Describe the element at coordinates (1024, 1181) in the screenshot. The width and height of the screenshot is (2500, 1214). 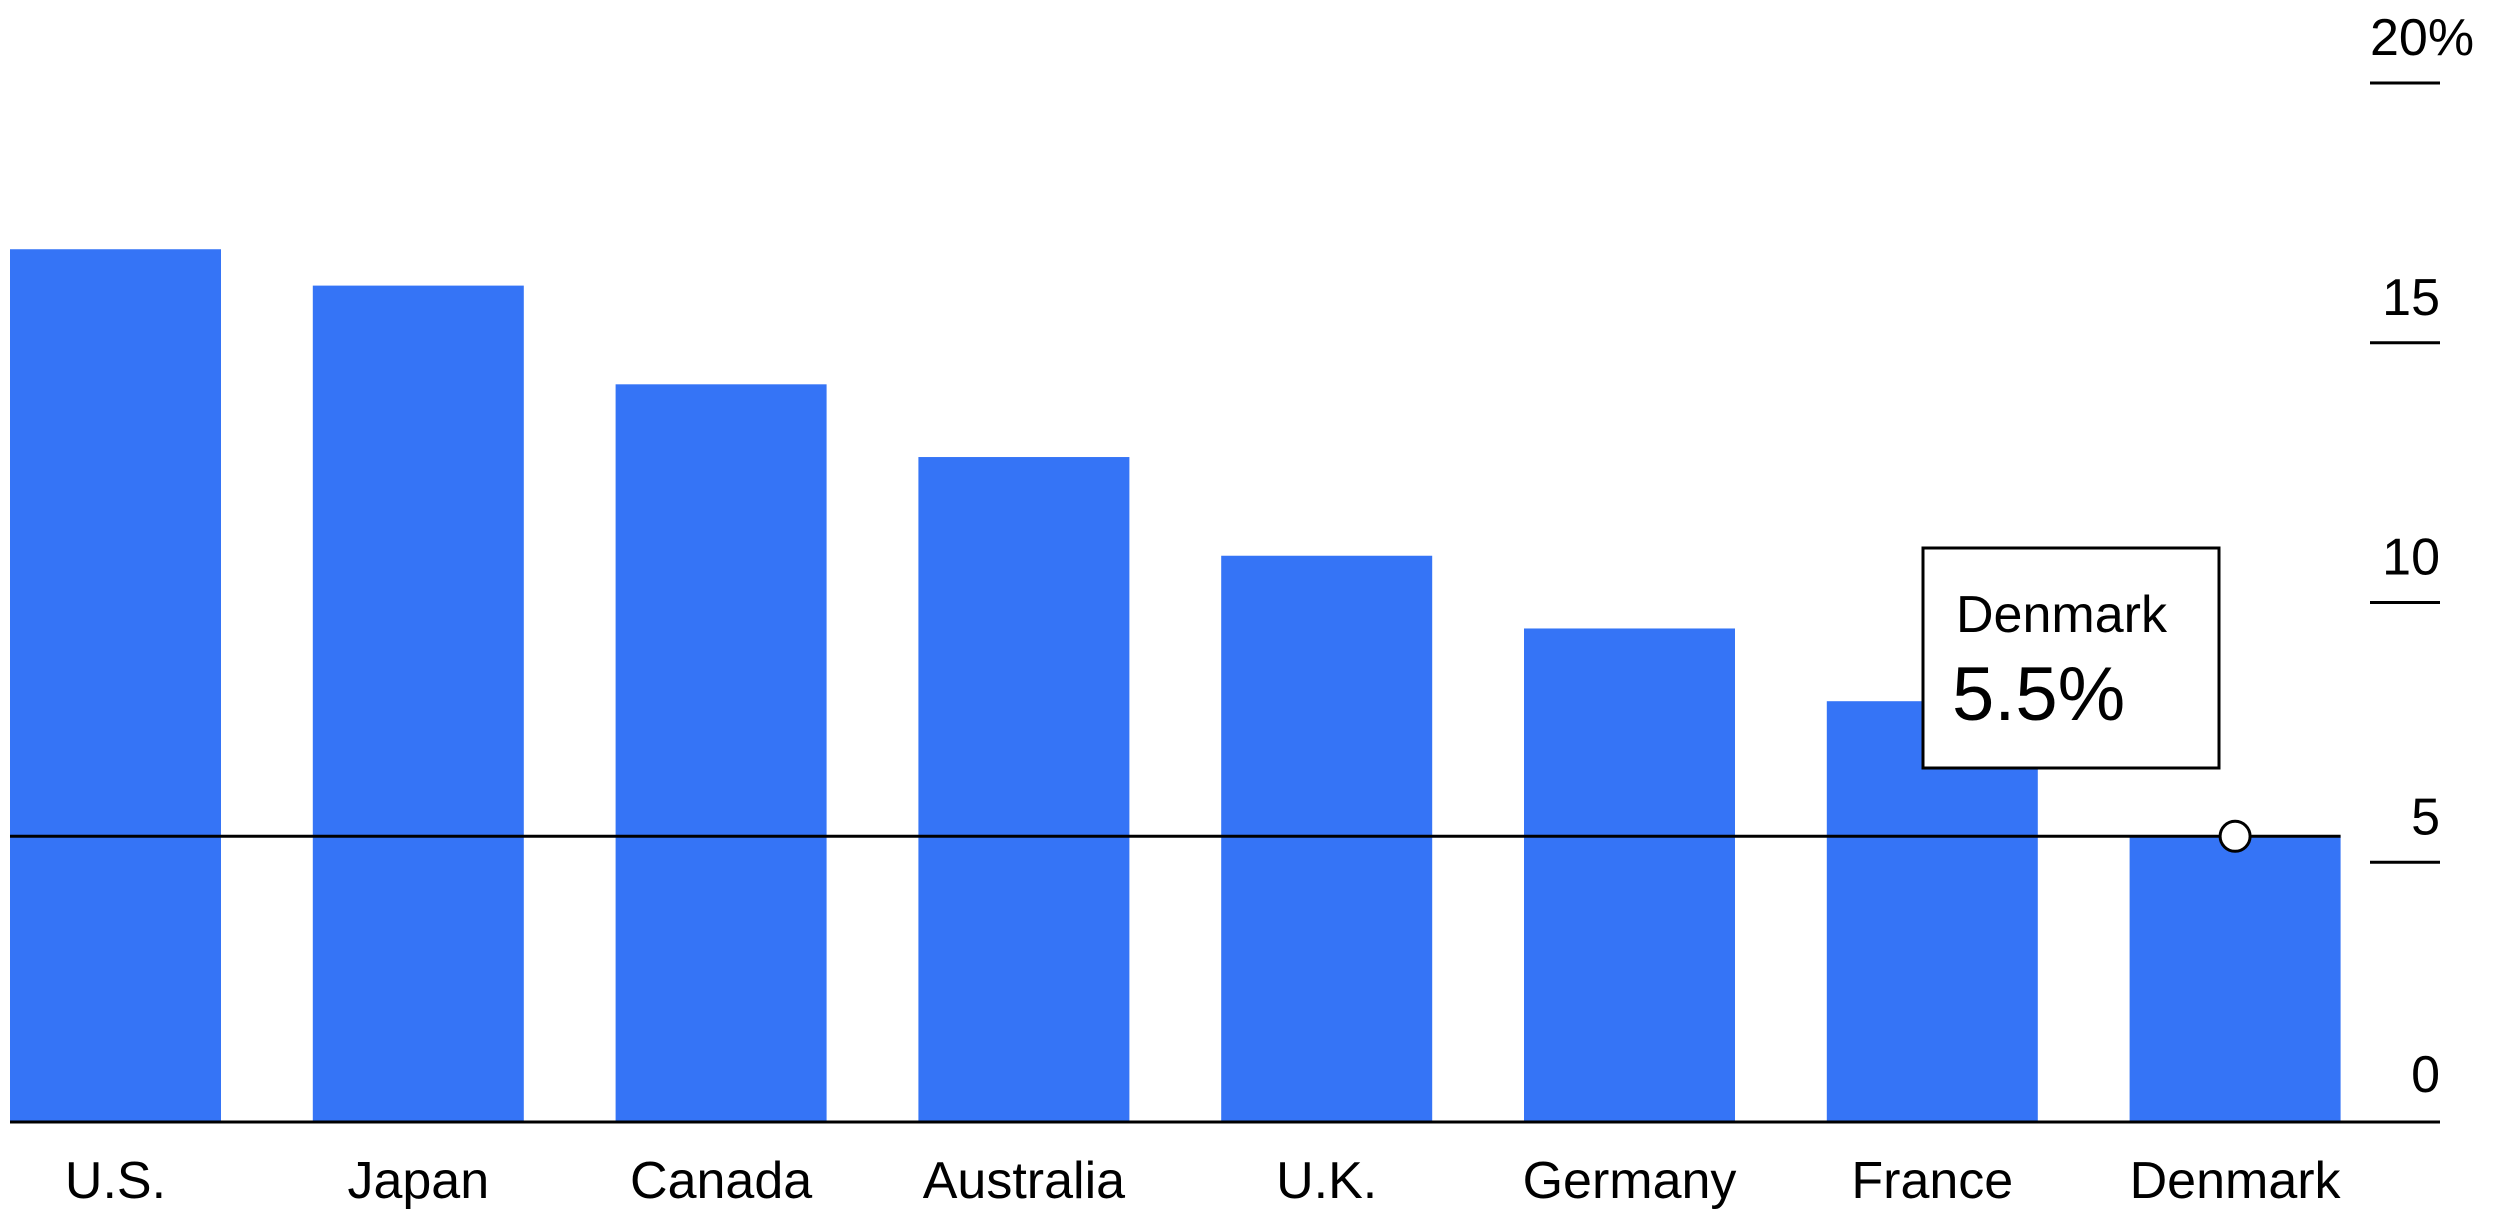
I see `x-tick-label: Australia` at that location.